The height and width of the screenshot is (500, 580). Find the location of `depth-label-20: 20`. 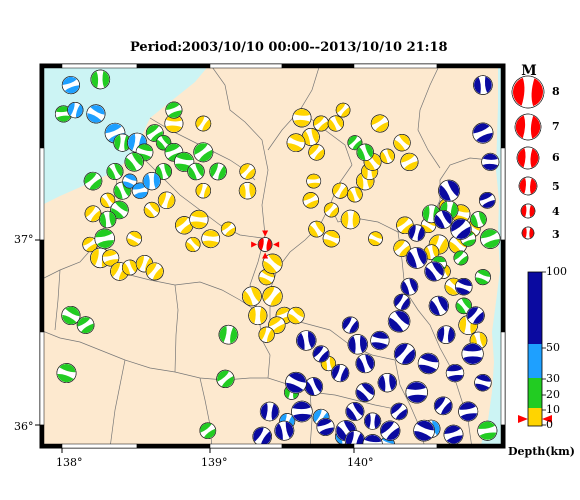

depth-label-20: 20 is located at coordinates (553, 394).